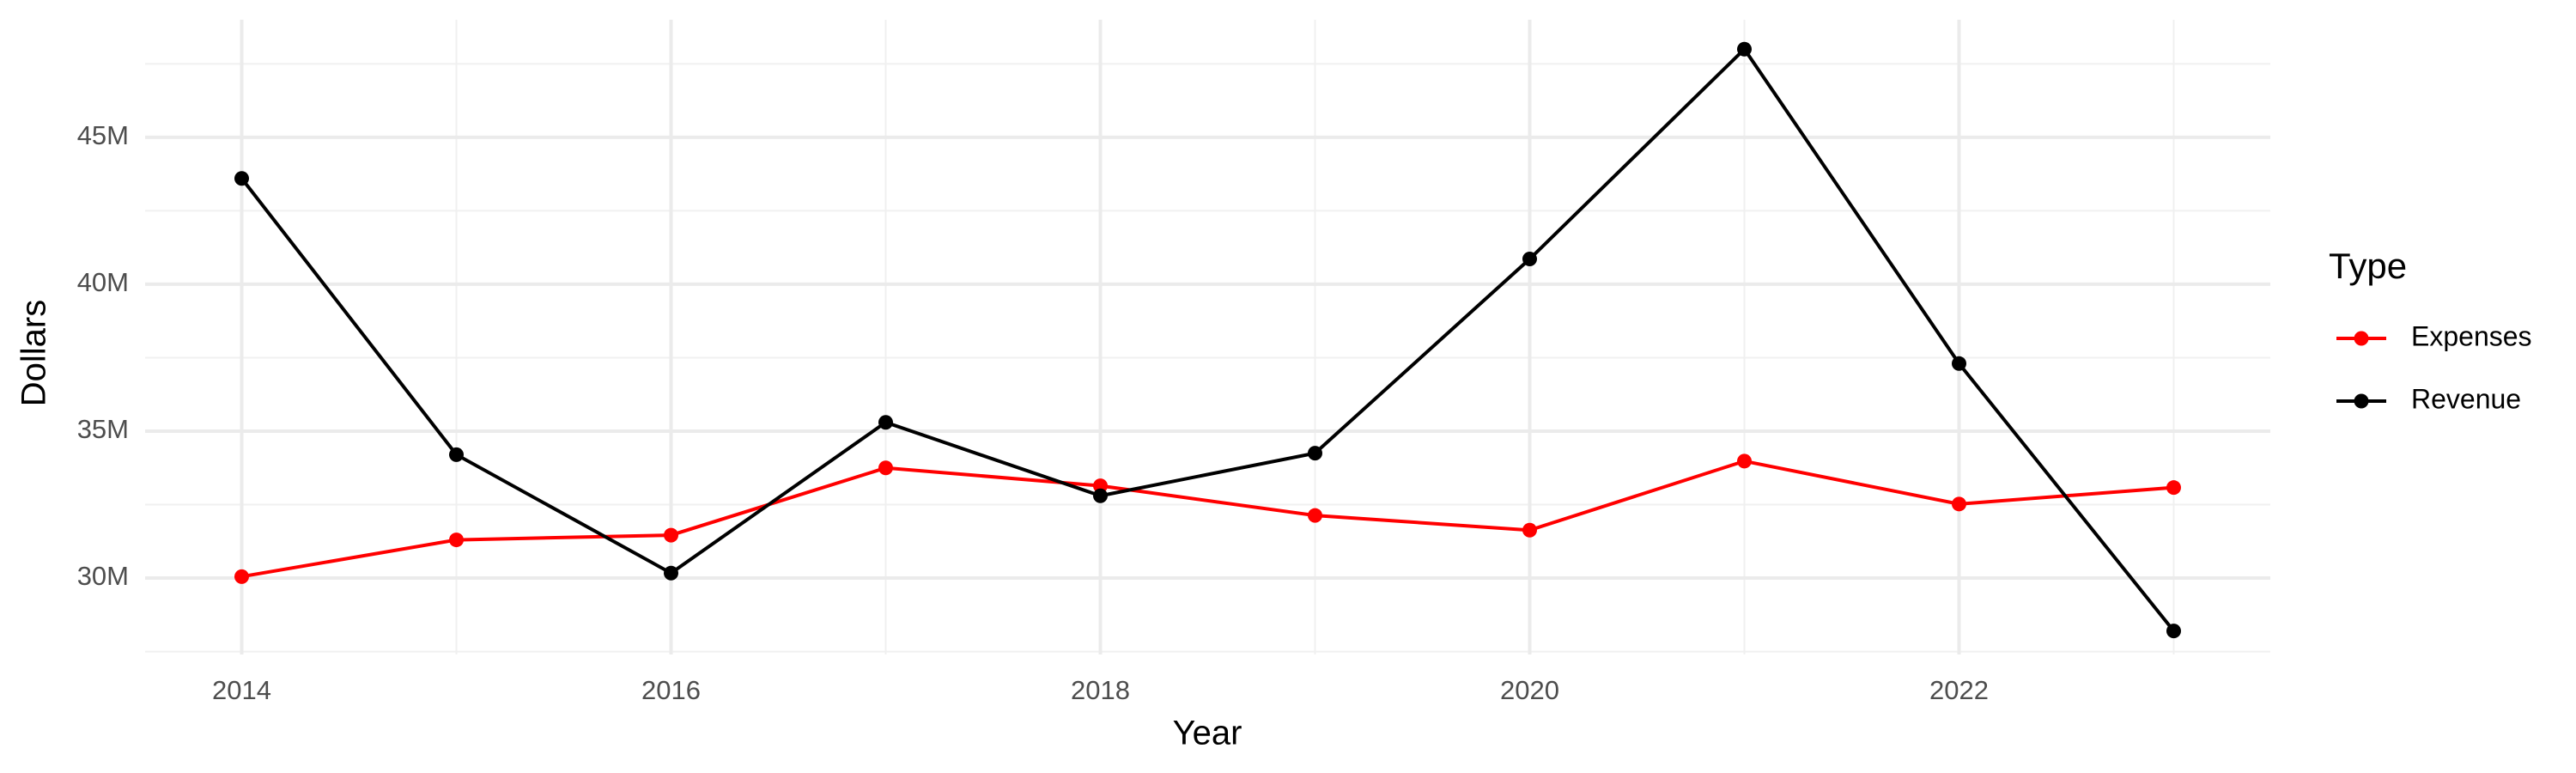 The image size is (2576, 773). I want to click on y-tick-label: 30M, so click(103, 576).